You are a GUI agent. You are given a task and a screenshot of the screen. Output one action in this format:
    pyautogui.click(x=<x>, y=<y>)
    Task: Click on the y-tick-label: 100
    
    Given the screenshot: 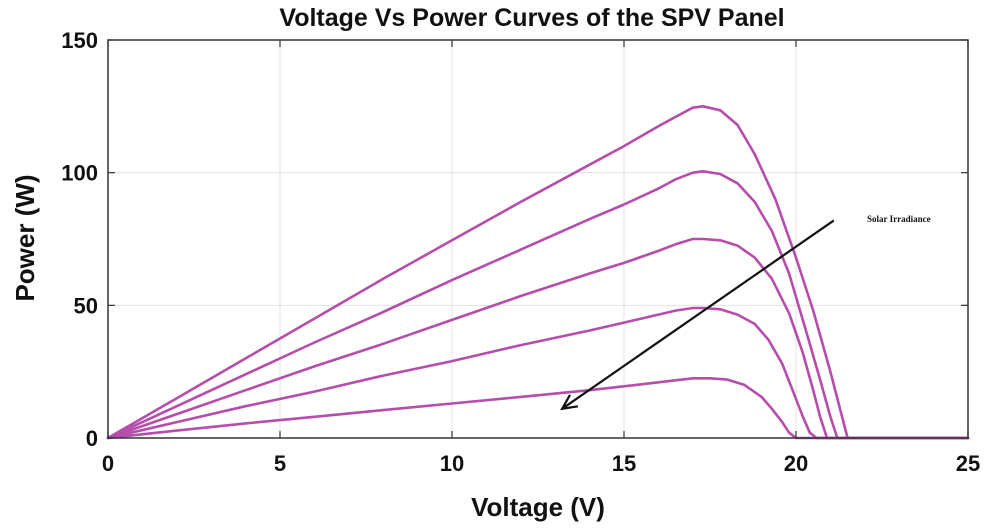 What is the action you would take?
    pyautogui.click(x=79, y=173)
    